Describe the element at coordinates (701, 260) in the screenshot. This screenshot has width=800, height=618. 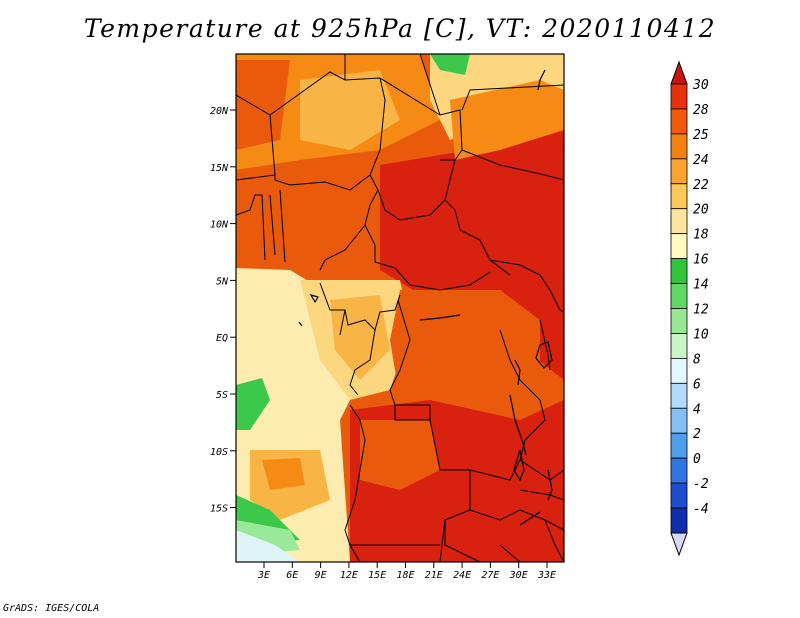
I see `colorbar-label: 16` at that location.